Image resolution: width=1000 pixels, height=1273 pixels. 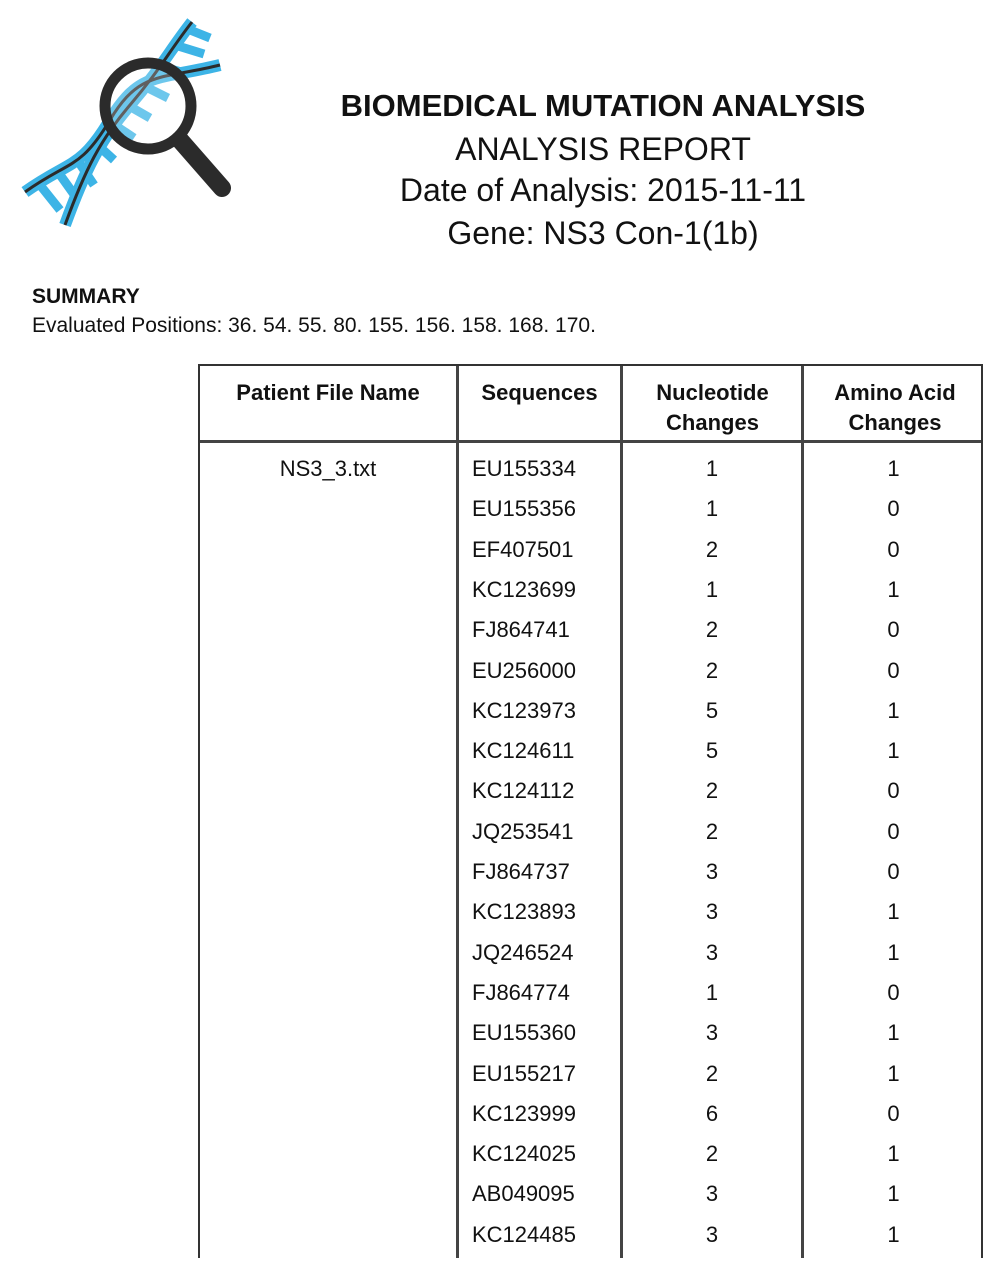 What do you see at coordinates (86, 296) in the screenshot?
I see `summary-heading: SUMMARY` at bounding box center [86, 296].